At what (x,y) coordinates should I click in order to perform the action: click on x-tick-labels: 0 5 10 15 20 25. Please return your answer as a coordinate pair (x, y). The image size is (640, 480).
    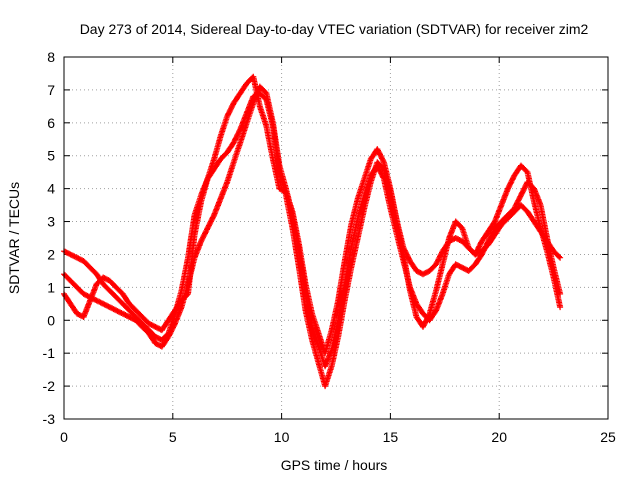
    Looking at the image, I should click on (338, 437).